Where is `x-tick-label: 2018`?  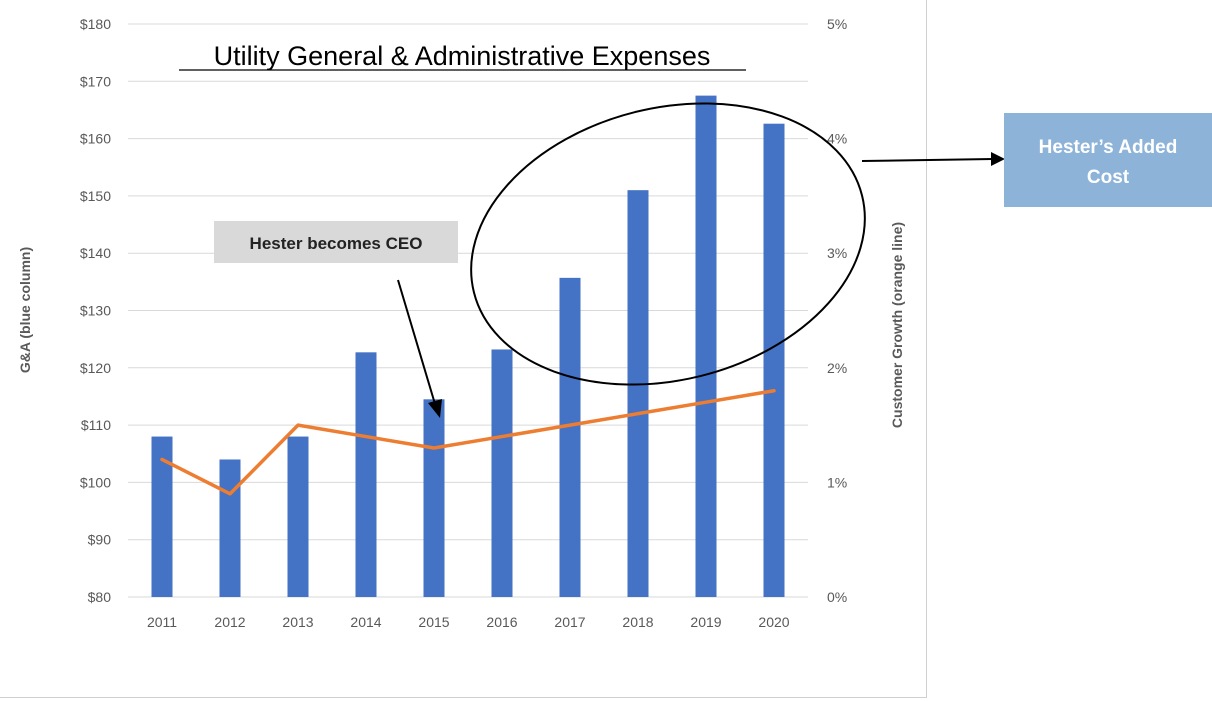 x-tick-label: 2018 is located at coordinates (637, 622).